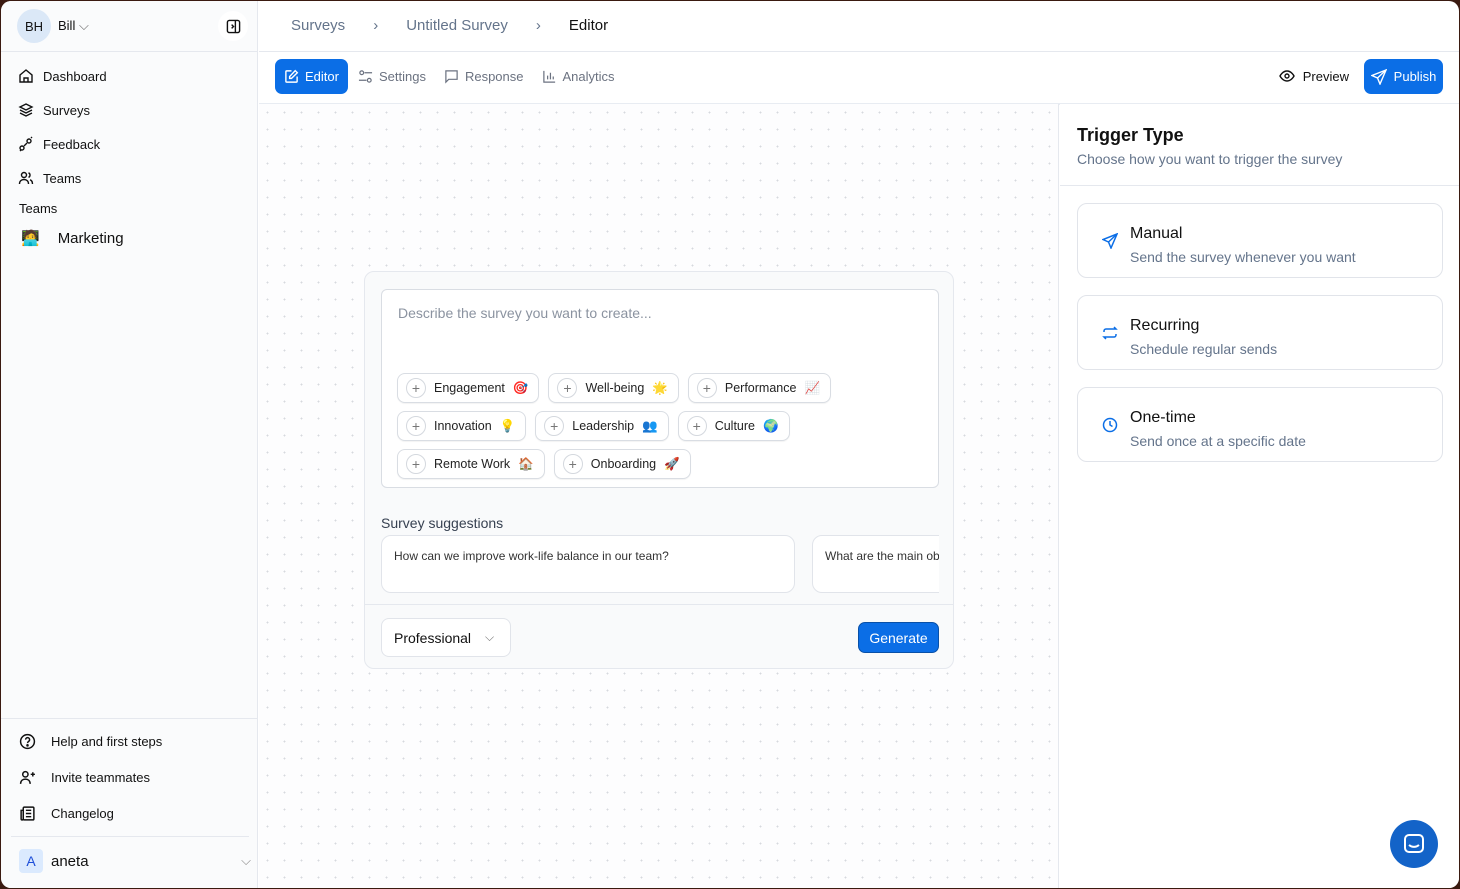  I want to click on collapse-sidebar-button, so click(233, 26).